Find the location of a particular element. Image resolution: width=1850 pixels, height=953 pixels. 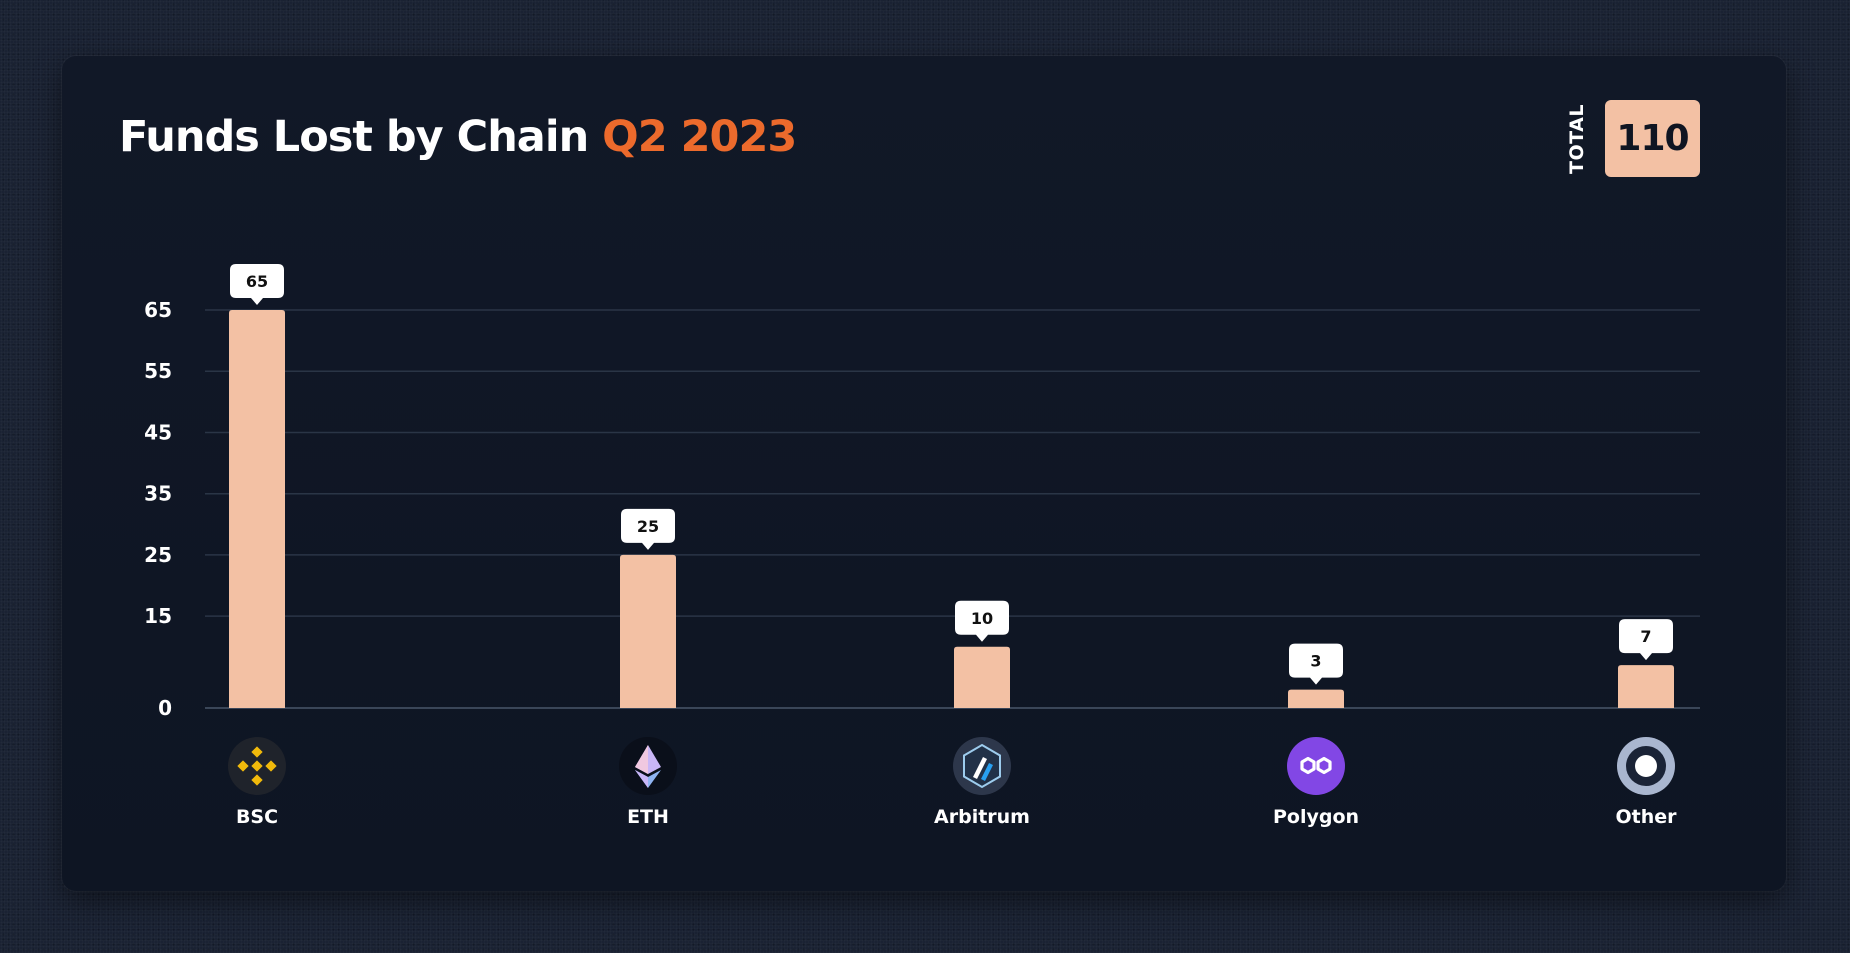

data-label-polygon: 3 is located at coordinates (1316, 664).